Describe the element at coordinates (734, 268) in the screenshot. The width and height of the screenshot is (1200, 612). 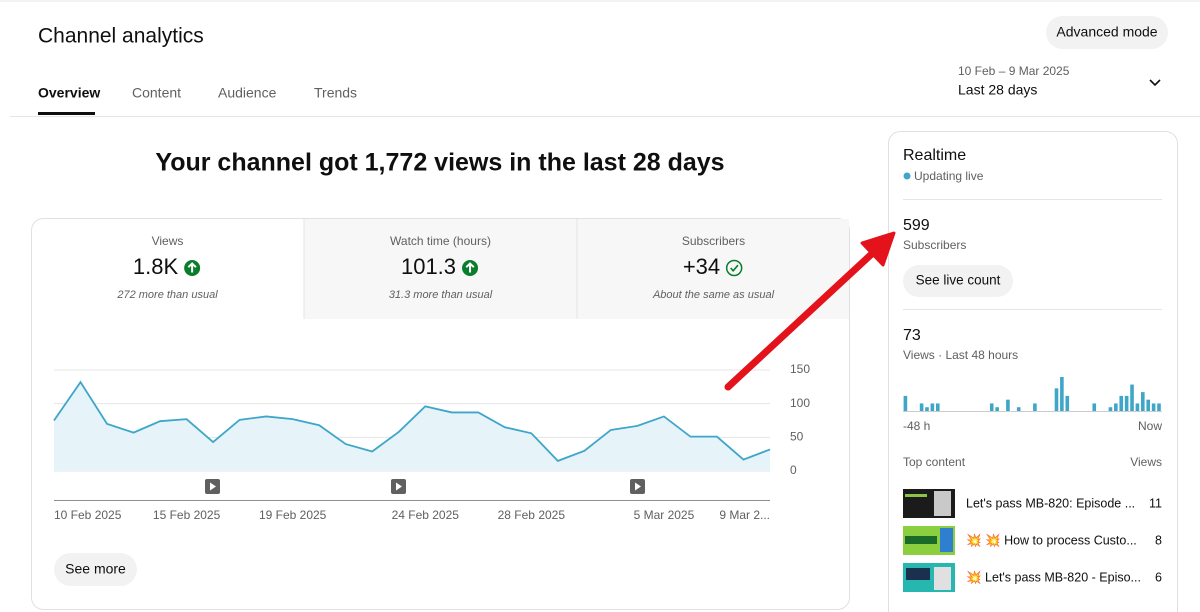
I see `check-icon` at that location.